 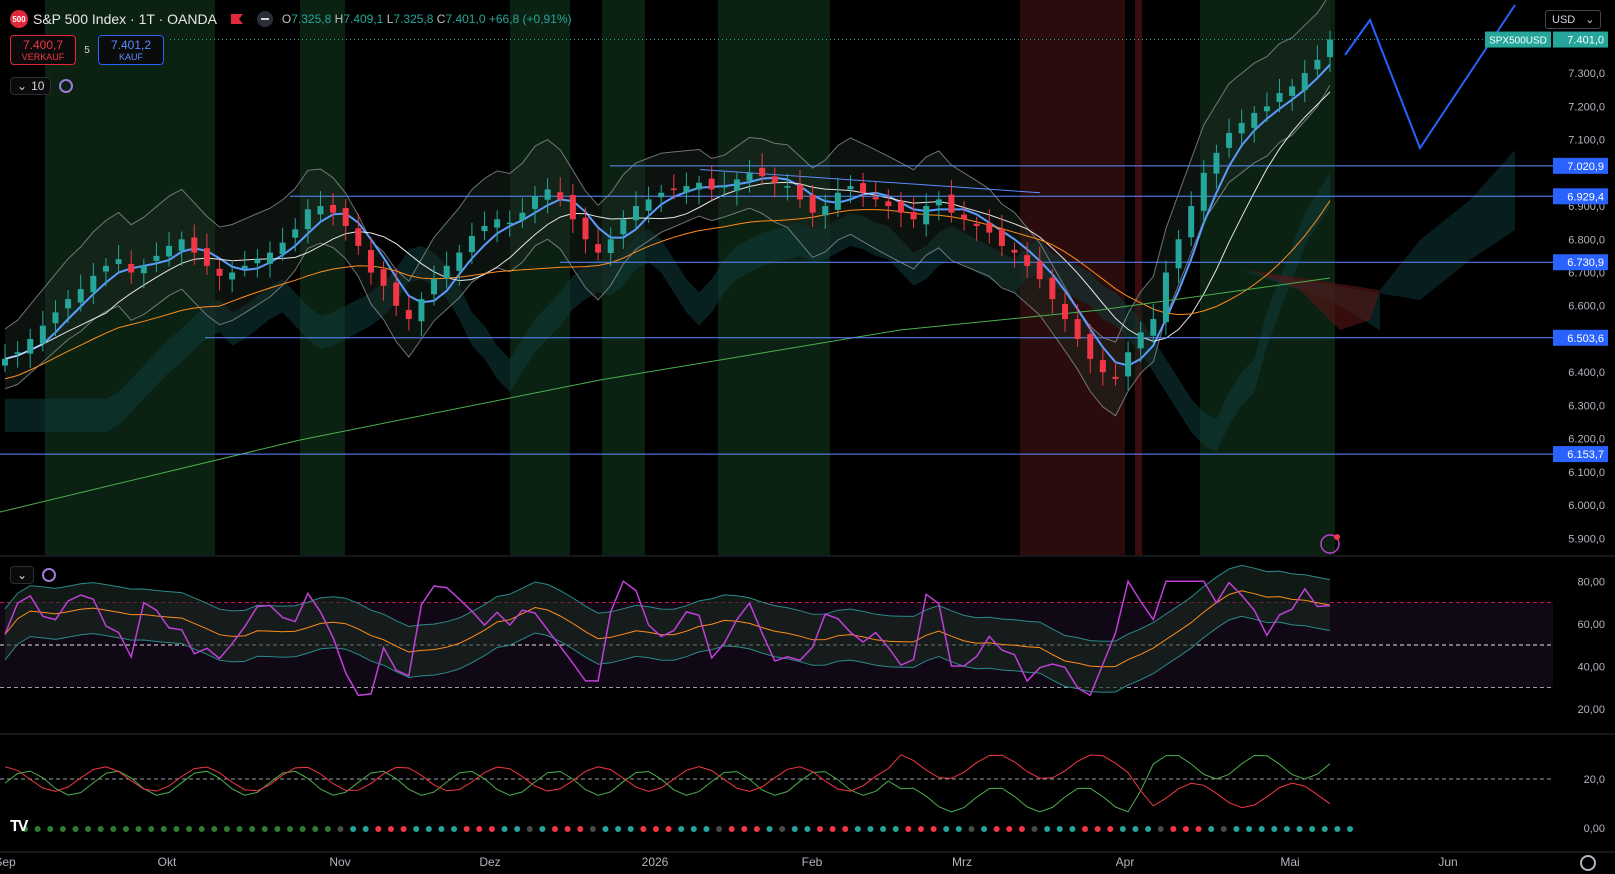 I want to click on collapse-icon, so click(x=264, y=19).